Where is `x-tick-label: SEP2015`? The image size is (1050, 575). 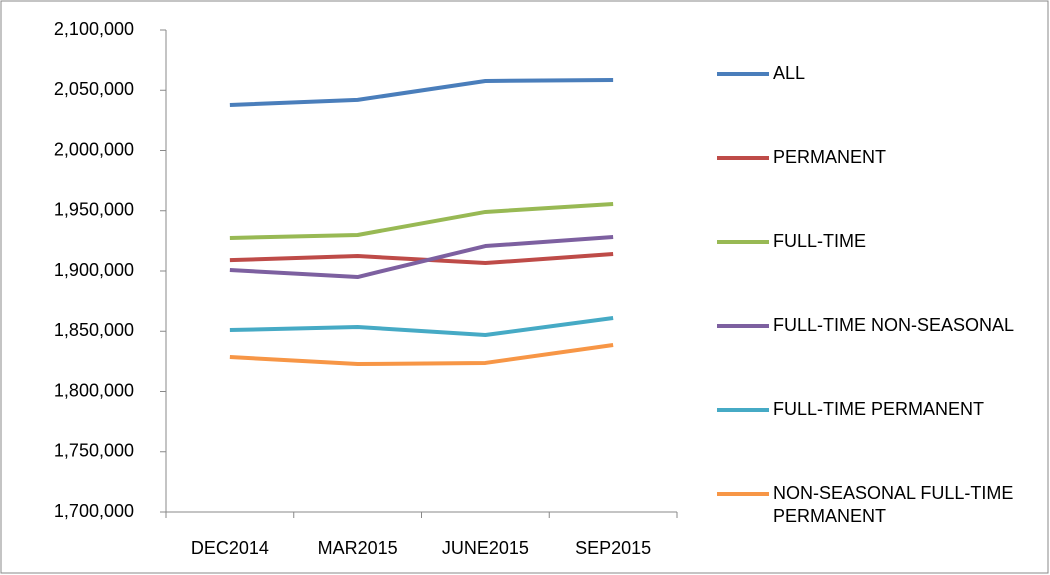 x-tick-label: SEP2015 is located at coordinates (613, 548).